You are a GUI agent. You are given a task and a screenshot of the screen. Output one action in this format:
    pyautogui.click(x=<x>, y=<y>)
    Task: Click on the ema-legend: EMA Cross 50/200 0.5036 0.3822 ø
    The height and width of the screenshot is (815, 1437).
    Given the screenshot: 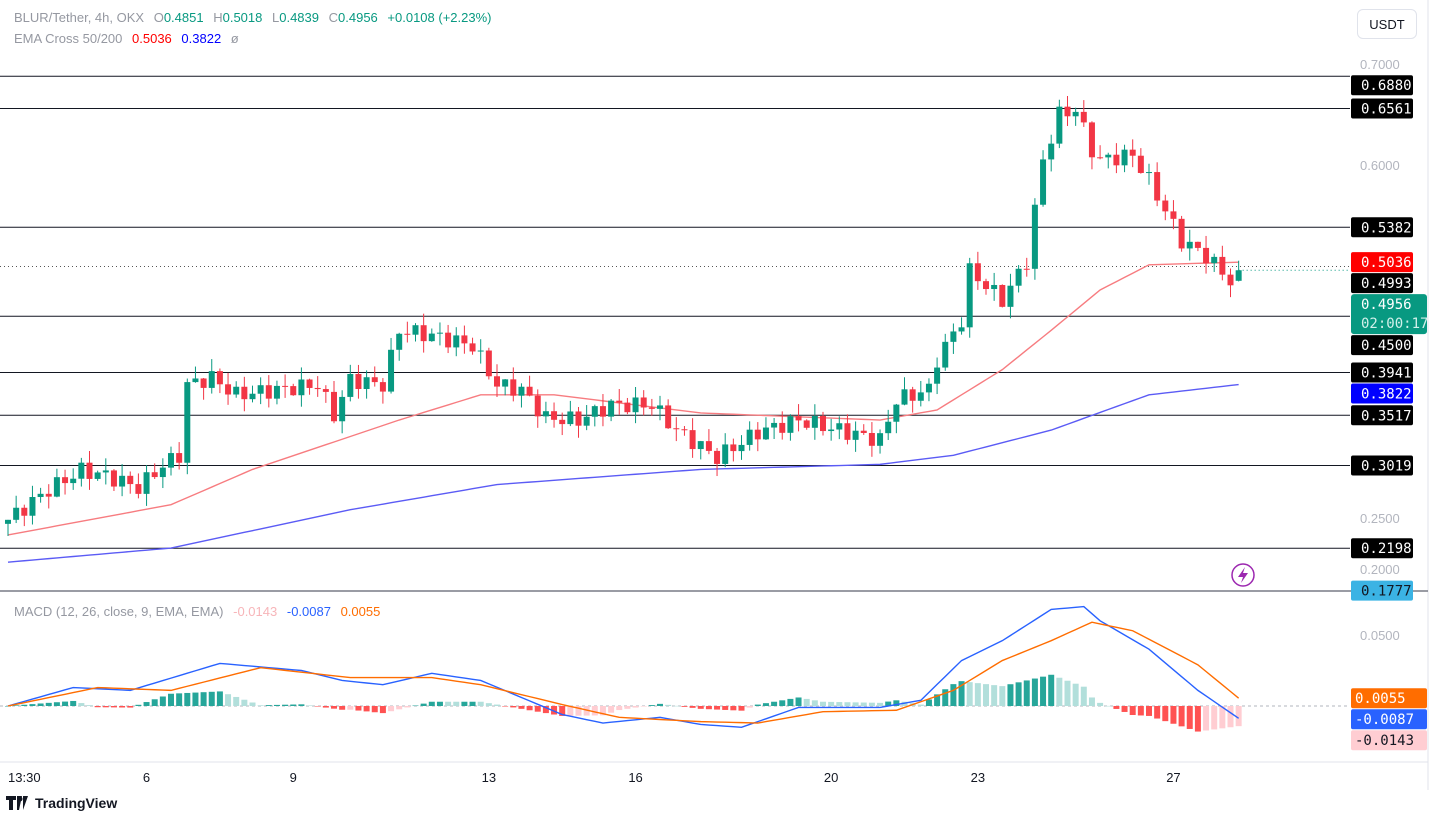 What is the action you would take?
    pyautogui.click(x=129, y=38)
    